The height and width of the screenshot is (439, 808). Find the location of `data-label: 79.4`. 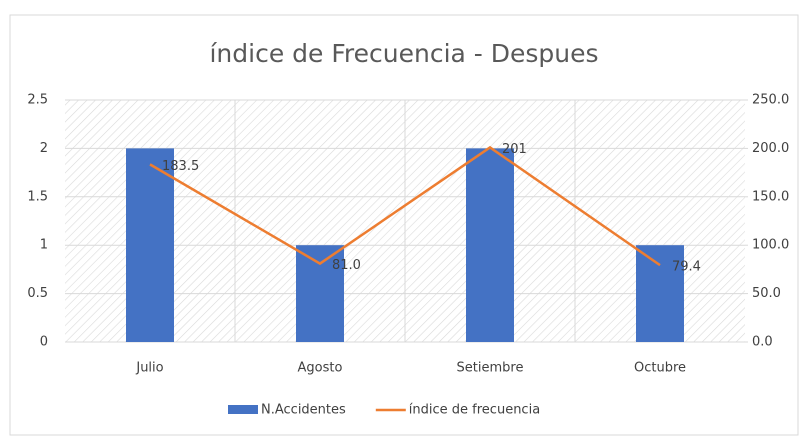

data-label: 79.4 is located at coordinates (686, 267).